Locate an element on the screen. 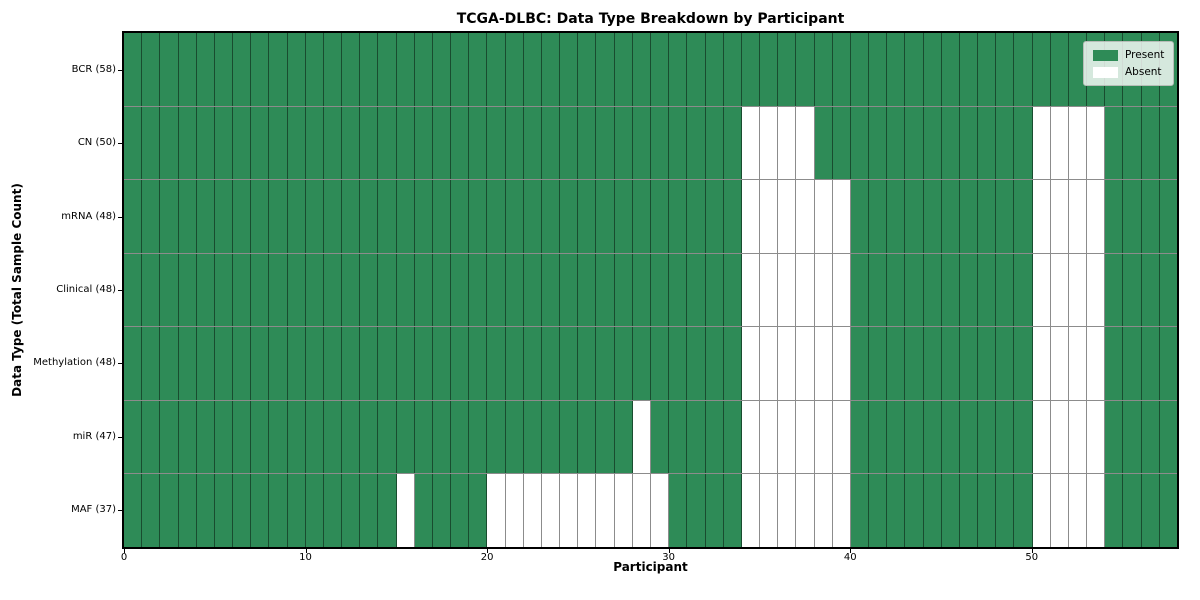 The image size is (1200, 600). cell-CN-p2-present is located at coordinates (169, 143).